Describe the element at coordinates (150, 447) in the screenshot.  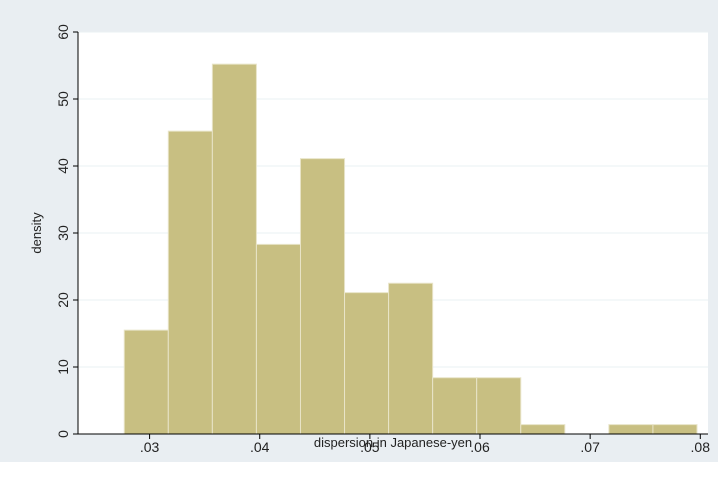
I see `x-tick-label: .03` at that location.